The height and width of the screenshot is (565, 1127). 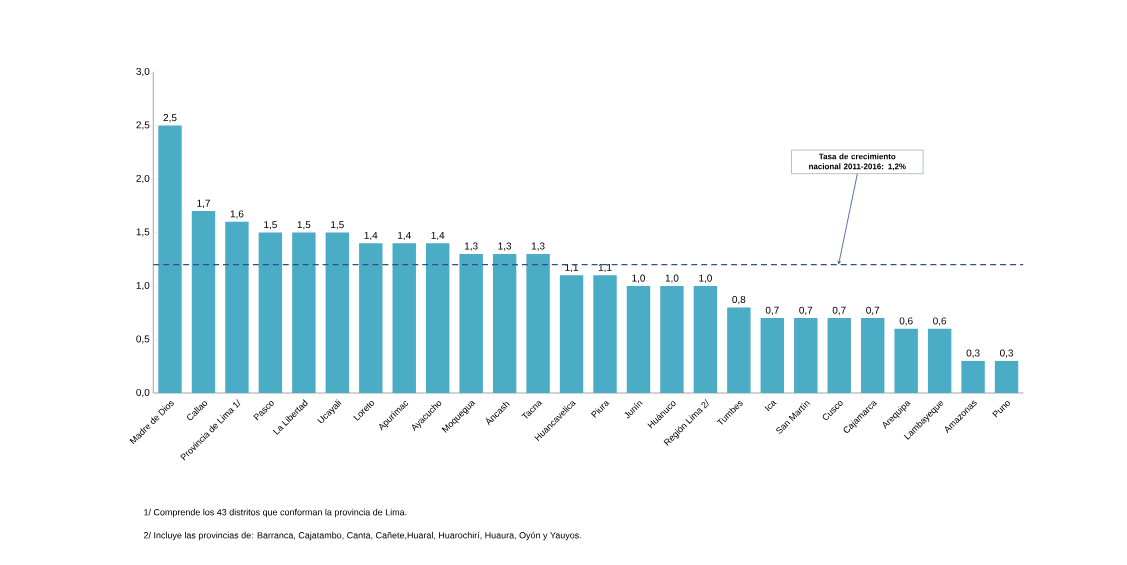 I want to click on y-tick-label: 1,5, so click(x=143, y=232).